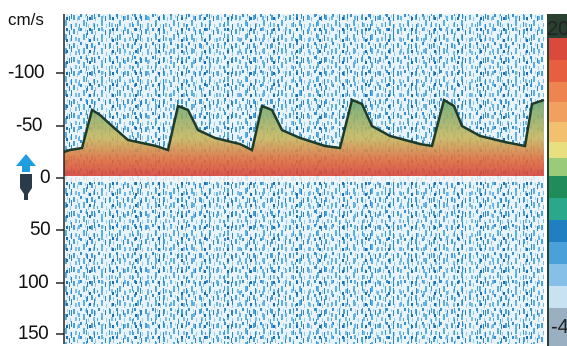 The height and width of the screenshot is (346, 567). I want to click on probe-icon, so click(26, 187).